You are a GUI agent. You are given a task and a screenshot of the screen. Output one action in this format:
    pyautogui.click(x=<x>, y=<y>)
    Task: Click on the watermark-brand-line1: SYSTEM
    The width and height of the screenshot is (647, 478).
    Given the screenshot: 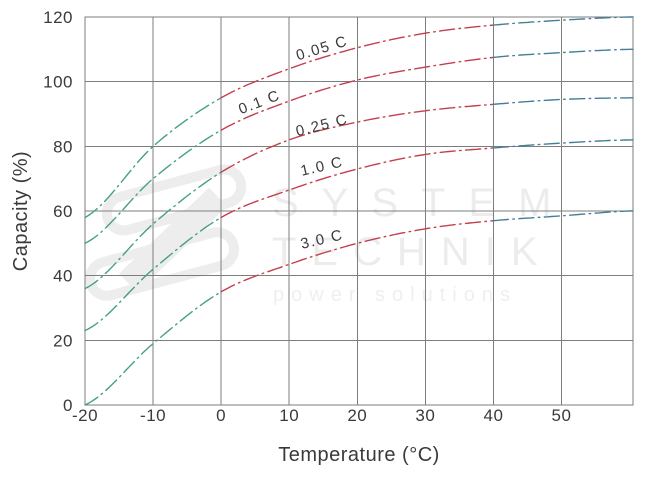 What is the action you would take?
    pyautogui.click(x=423, y=203)
    